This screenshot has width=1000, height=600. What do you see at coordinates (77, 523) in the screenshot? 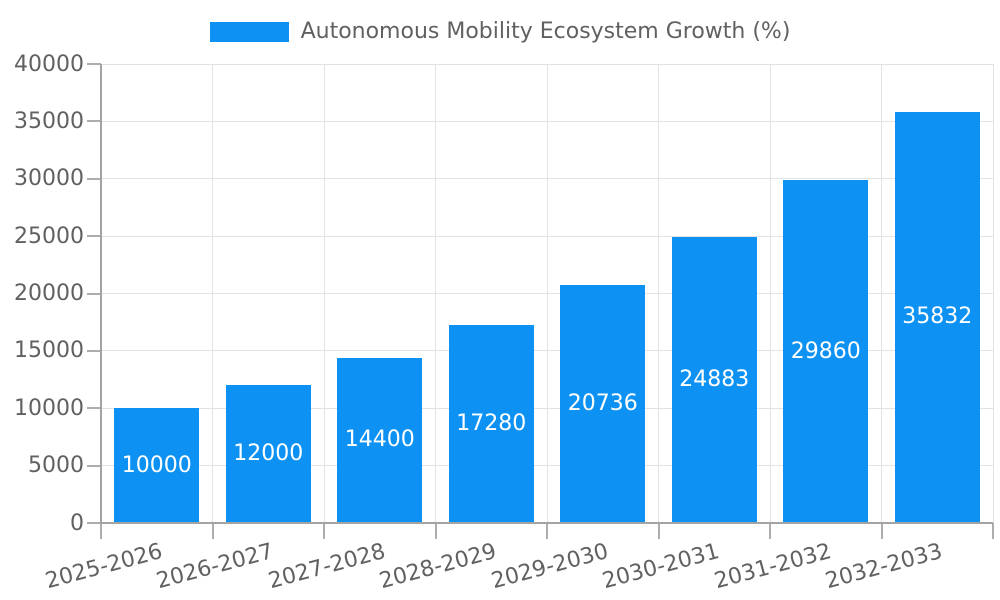
I see `y-tick-label: 0` at bounding box center [77, 523].